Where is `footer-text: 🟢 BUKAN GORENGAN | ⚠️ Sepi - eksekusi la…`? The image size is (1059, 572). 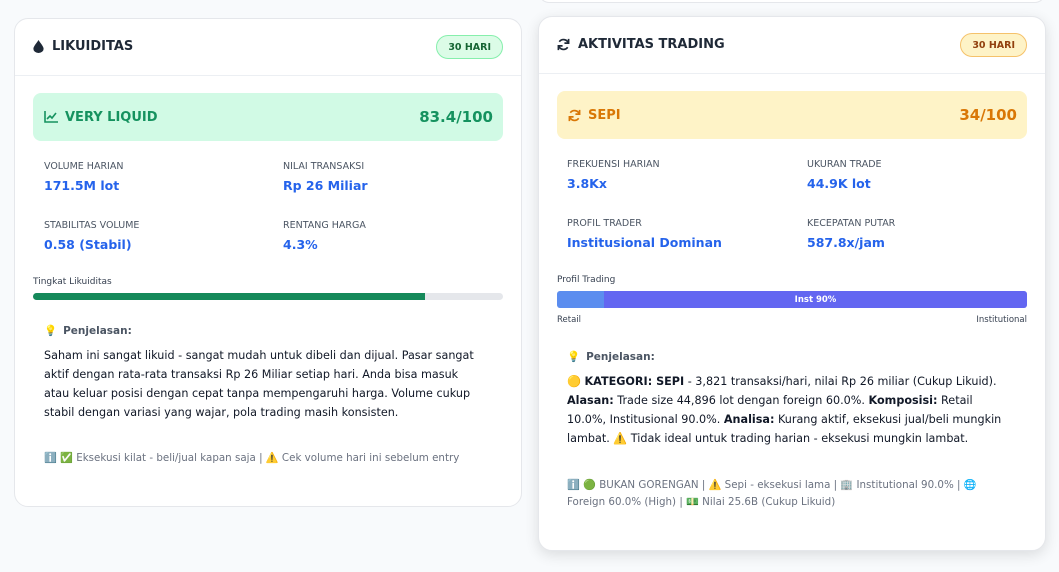 footer-text: 🟢 BUKAN GORENGAN | ⚠️ Sepi - eksekusi la… is located at coordinates (772, 493).